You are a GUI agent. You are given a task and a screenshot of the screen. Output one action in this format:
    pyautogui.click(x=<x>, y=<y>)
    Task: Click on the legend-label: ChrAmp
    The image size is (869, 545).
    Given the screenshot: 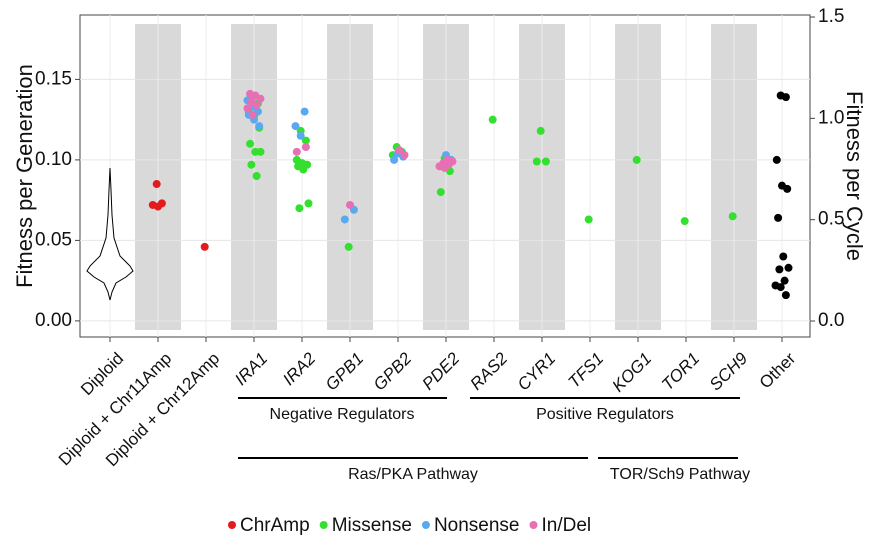 What is the action you would take?
    pyautogui.click(x=275, y=525)
    